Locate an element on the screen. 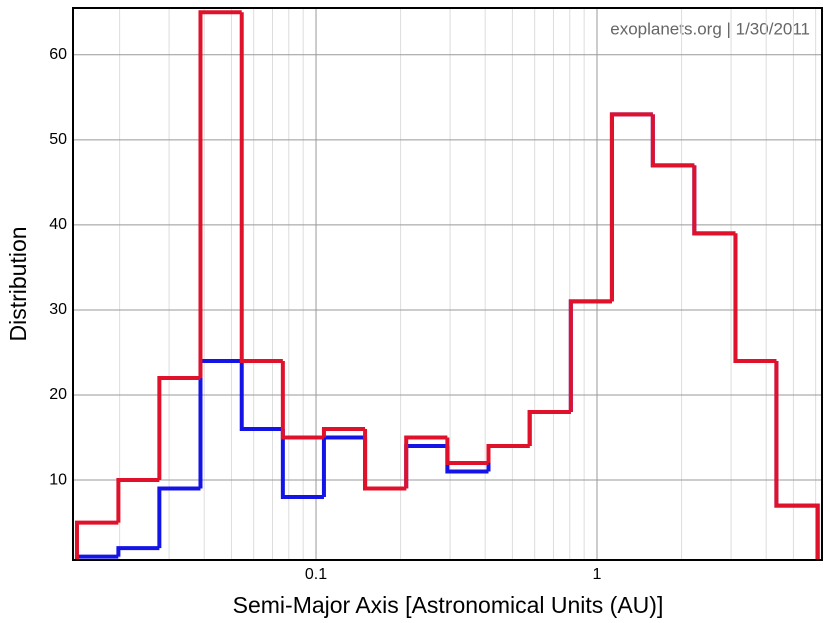 The image size is (830, 623). y-tick-label: 30 is located at coordinates (58, 309).